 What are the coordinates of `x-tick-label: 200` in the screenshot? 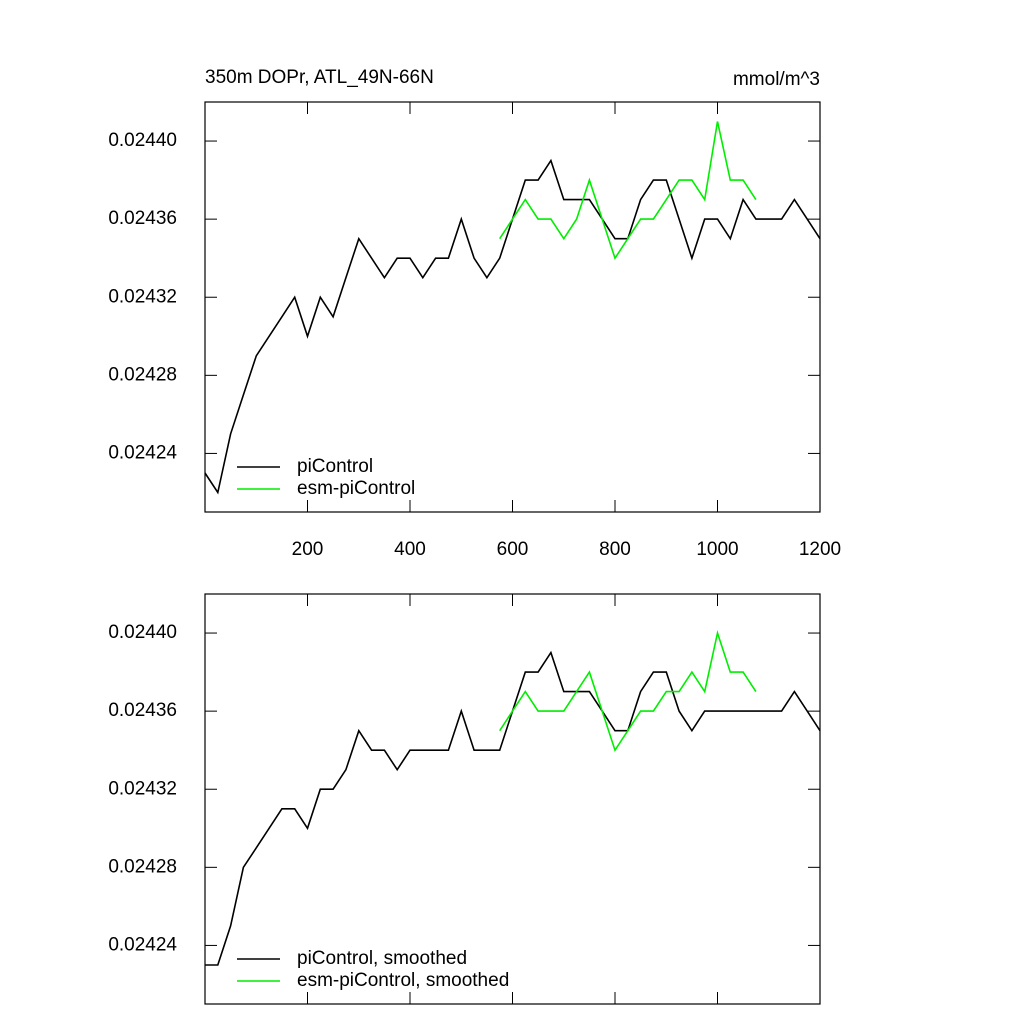 It's located at (308, 549).